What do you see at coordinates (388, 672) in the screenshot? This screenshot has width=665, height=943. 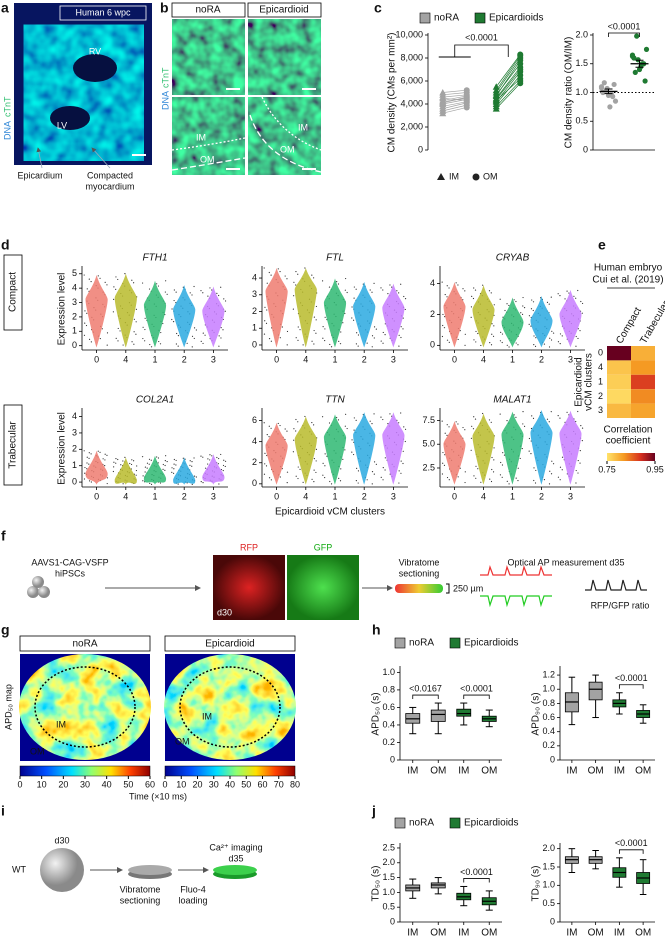 I see `y-tick-label: 1.0` at bounding box center [388, 672].